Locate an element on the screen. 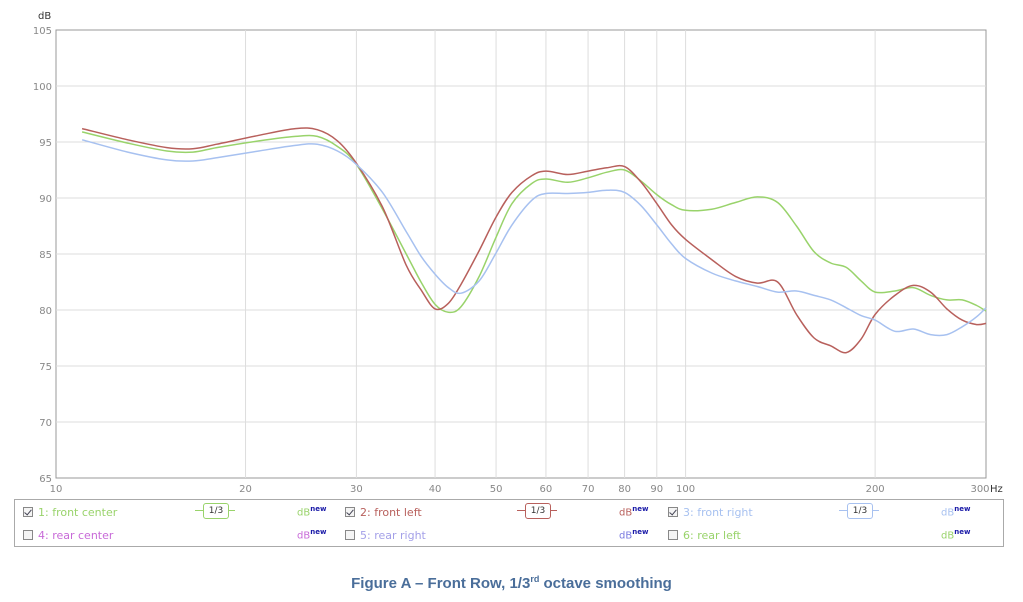 The width and height of the screenshot is (1023, 602). y-tick-label: 105 is located at coordinates (42, 31).